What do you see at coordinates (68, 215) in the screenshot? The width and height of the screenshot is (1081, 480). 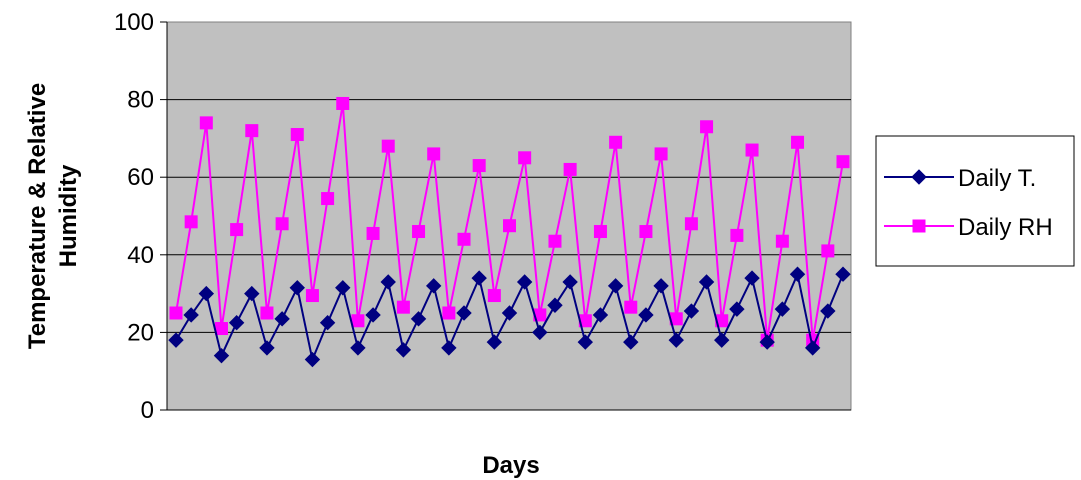 I see `y-axis-title-line-2: Humidity` at bounding box center [68, 215].